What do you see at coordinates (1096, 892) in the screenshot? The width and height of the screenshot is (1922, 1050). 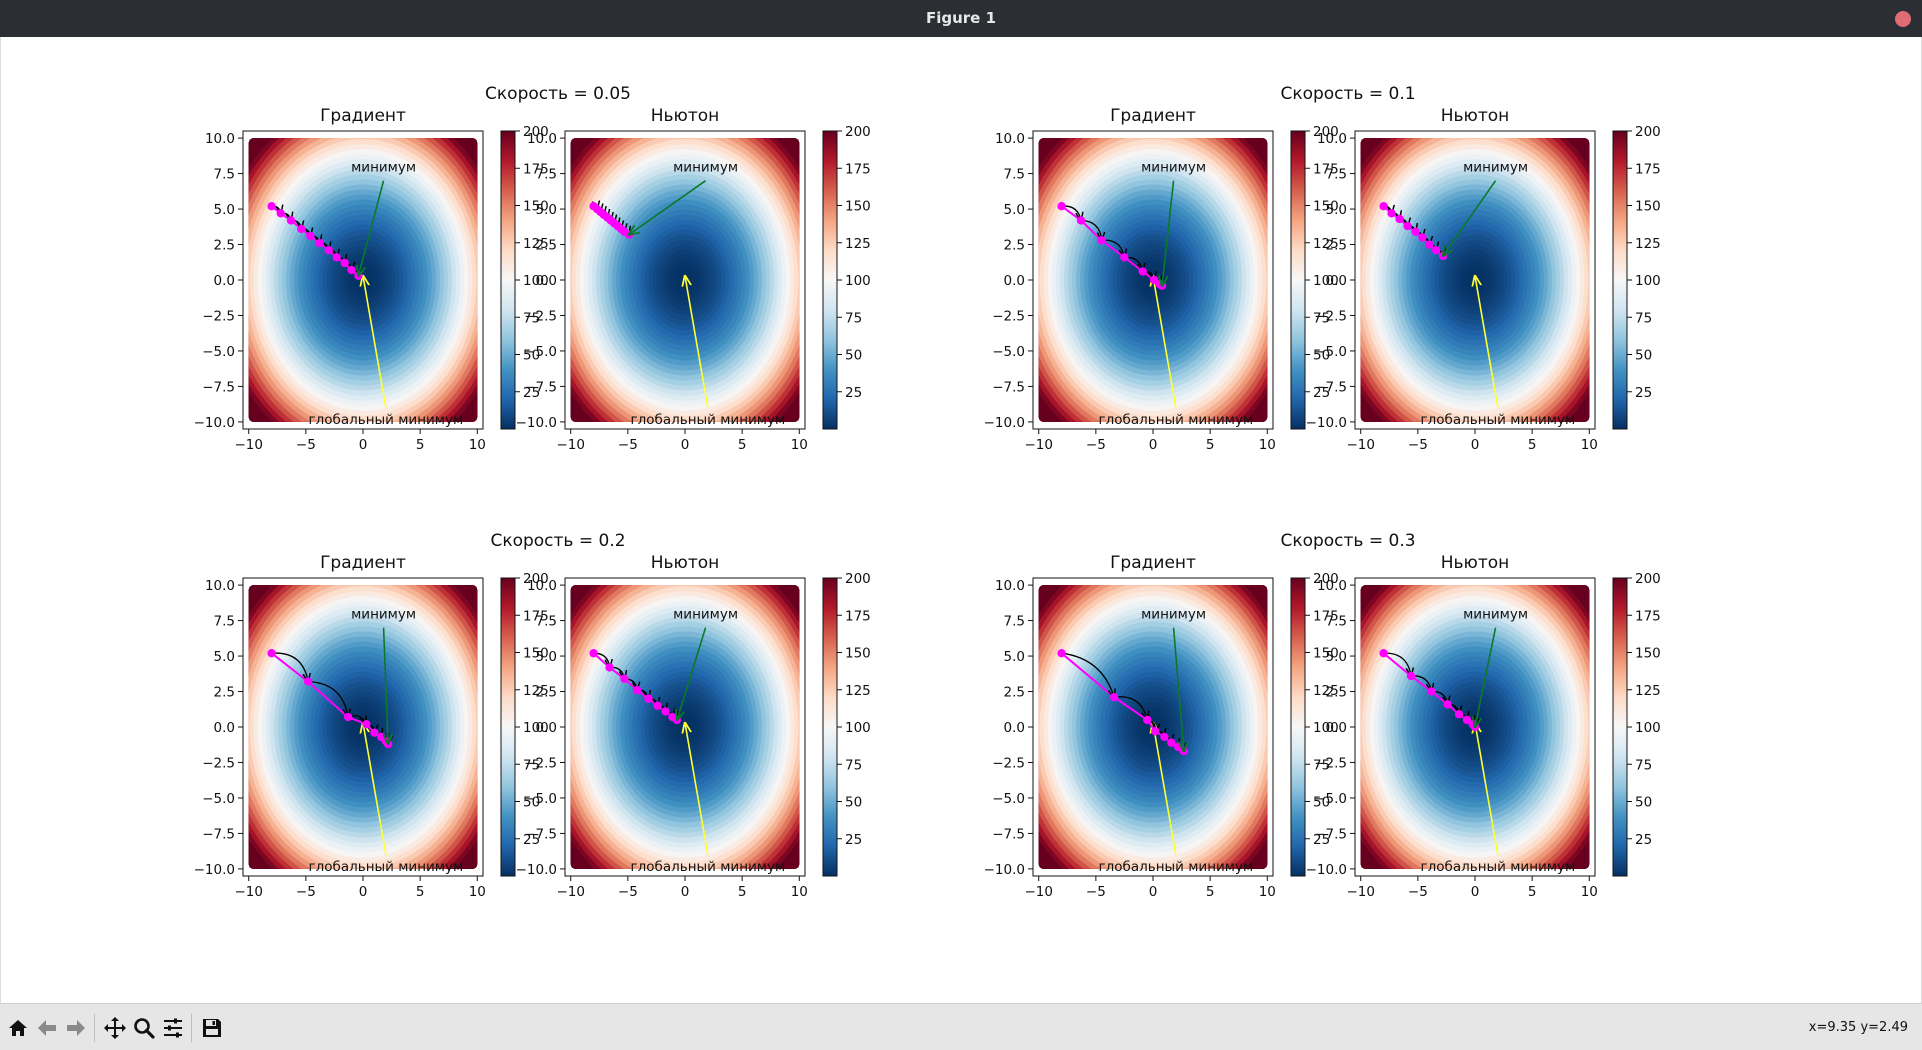 I see `x-tick-label: −5` at bounding box center [1096, 892].